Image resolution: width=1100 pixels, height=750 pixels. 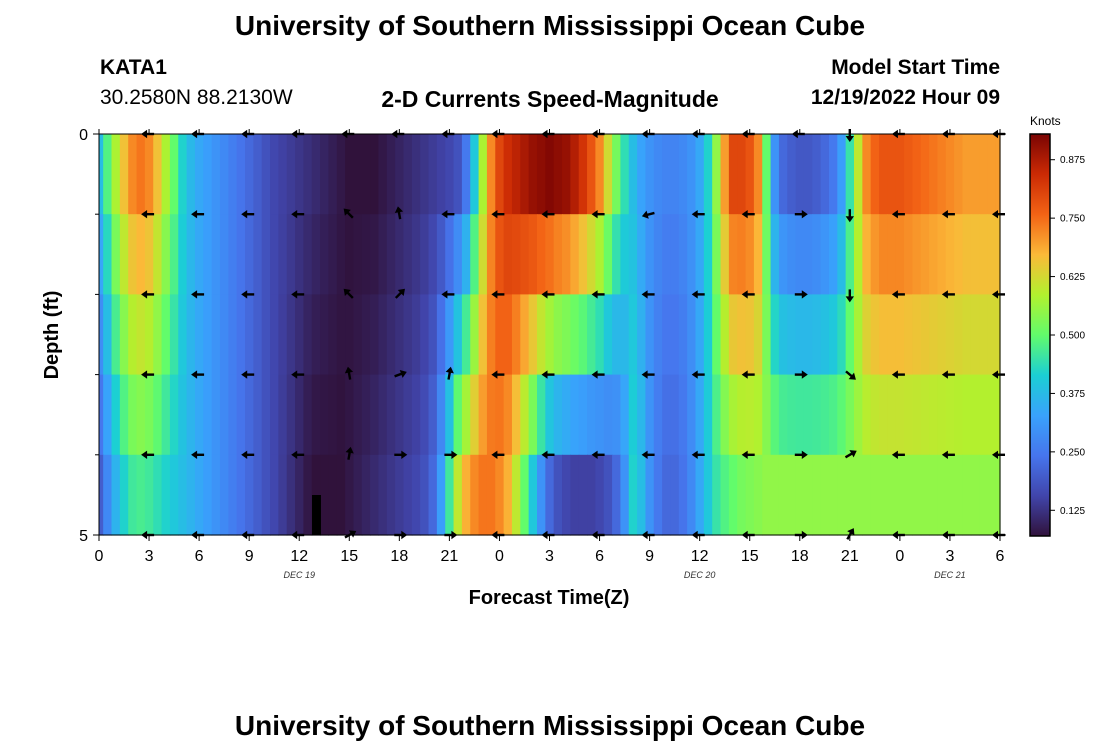 I want to click on x-tick-label: 0, so click(x=899, y=556).